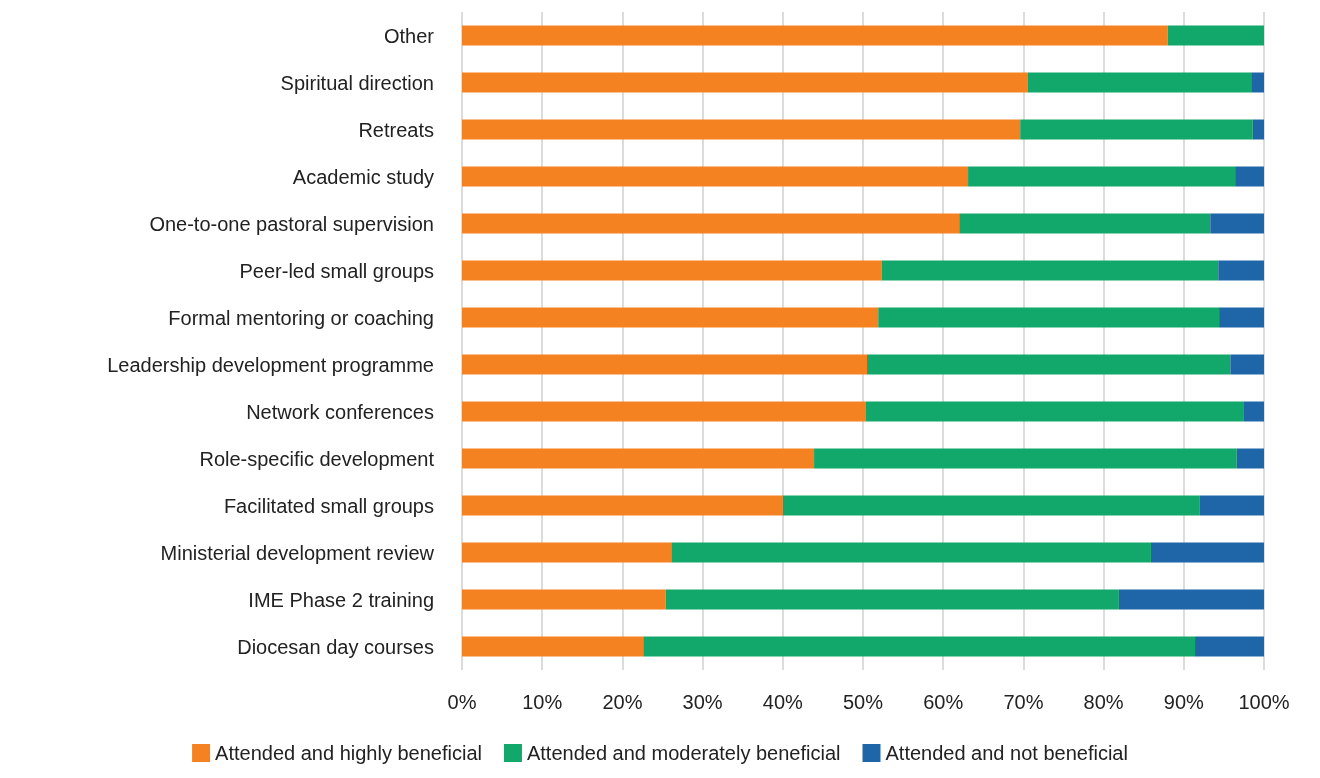 The width and height of the screenshot is (1320, 778). I want to click on x-tick-label: 20%, so click(622, 702).